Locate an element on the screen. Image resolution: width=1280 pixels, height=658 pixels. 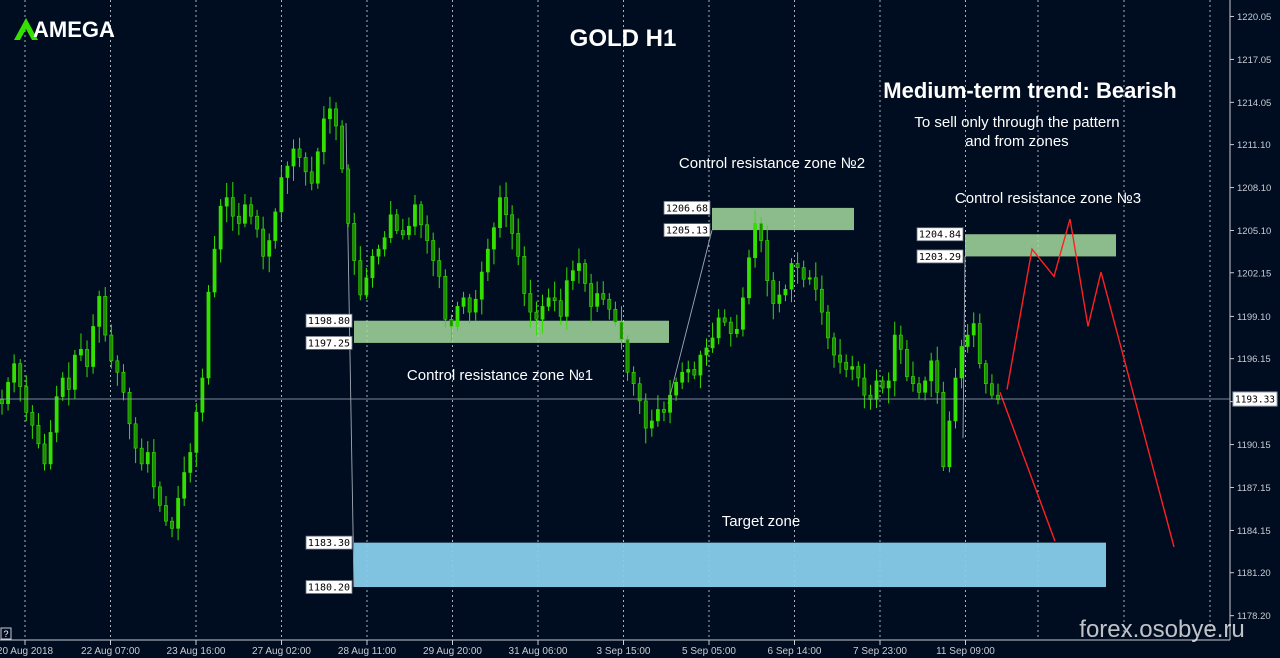
x-tick-label: 31 Aug 06:00 is located at coordinates (538, 651).